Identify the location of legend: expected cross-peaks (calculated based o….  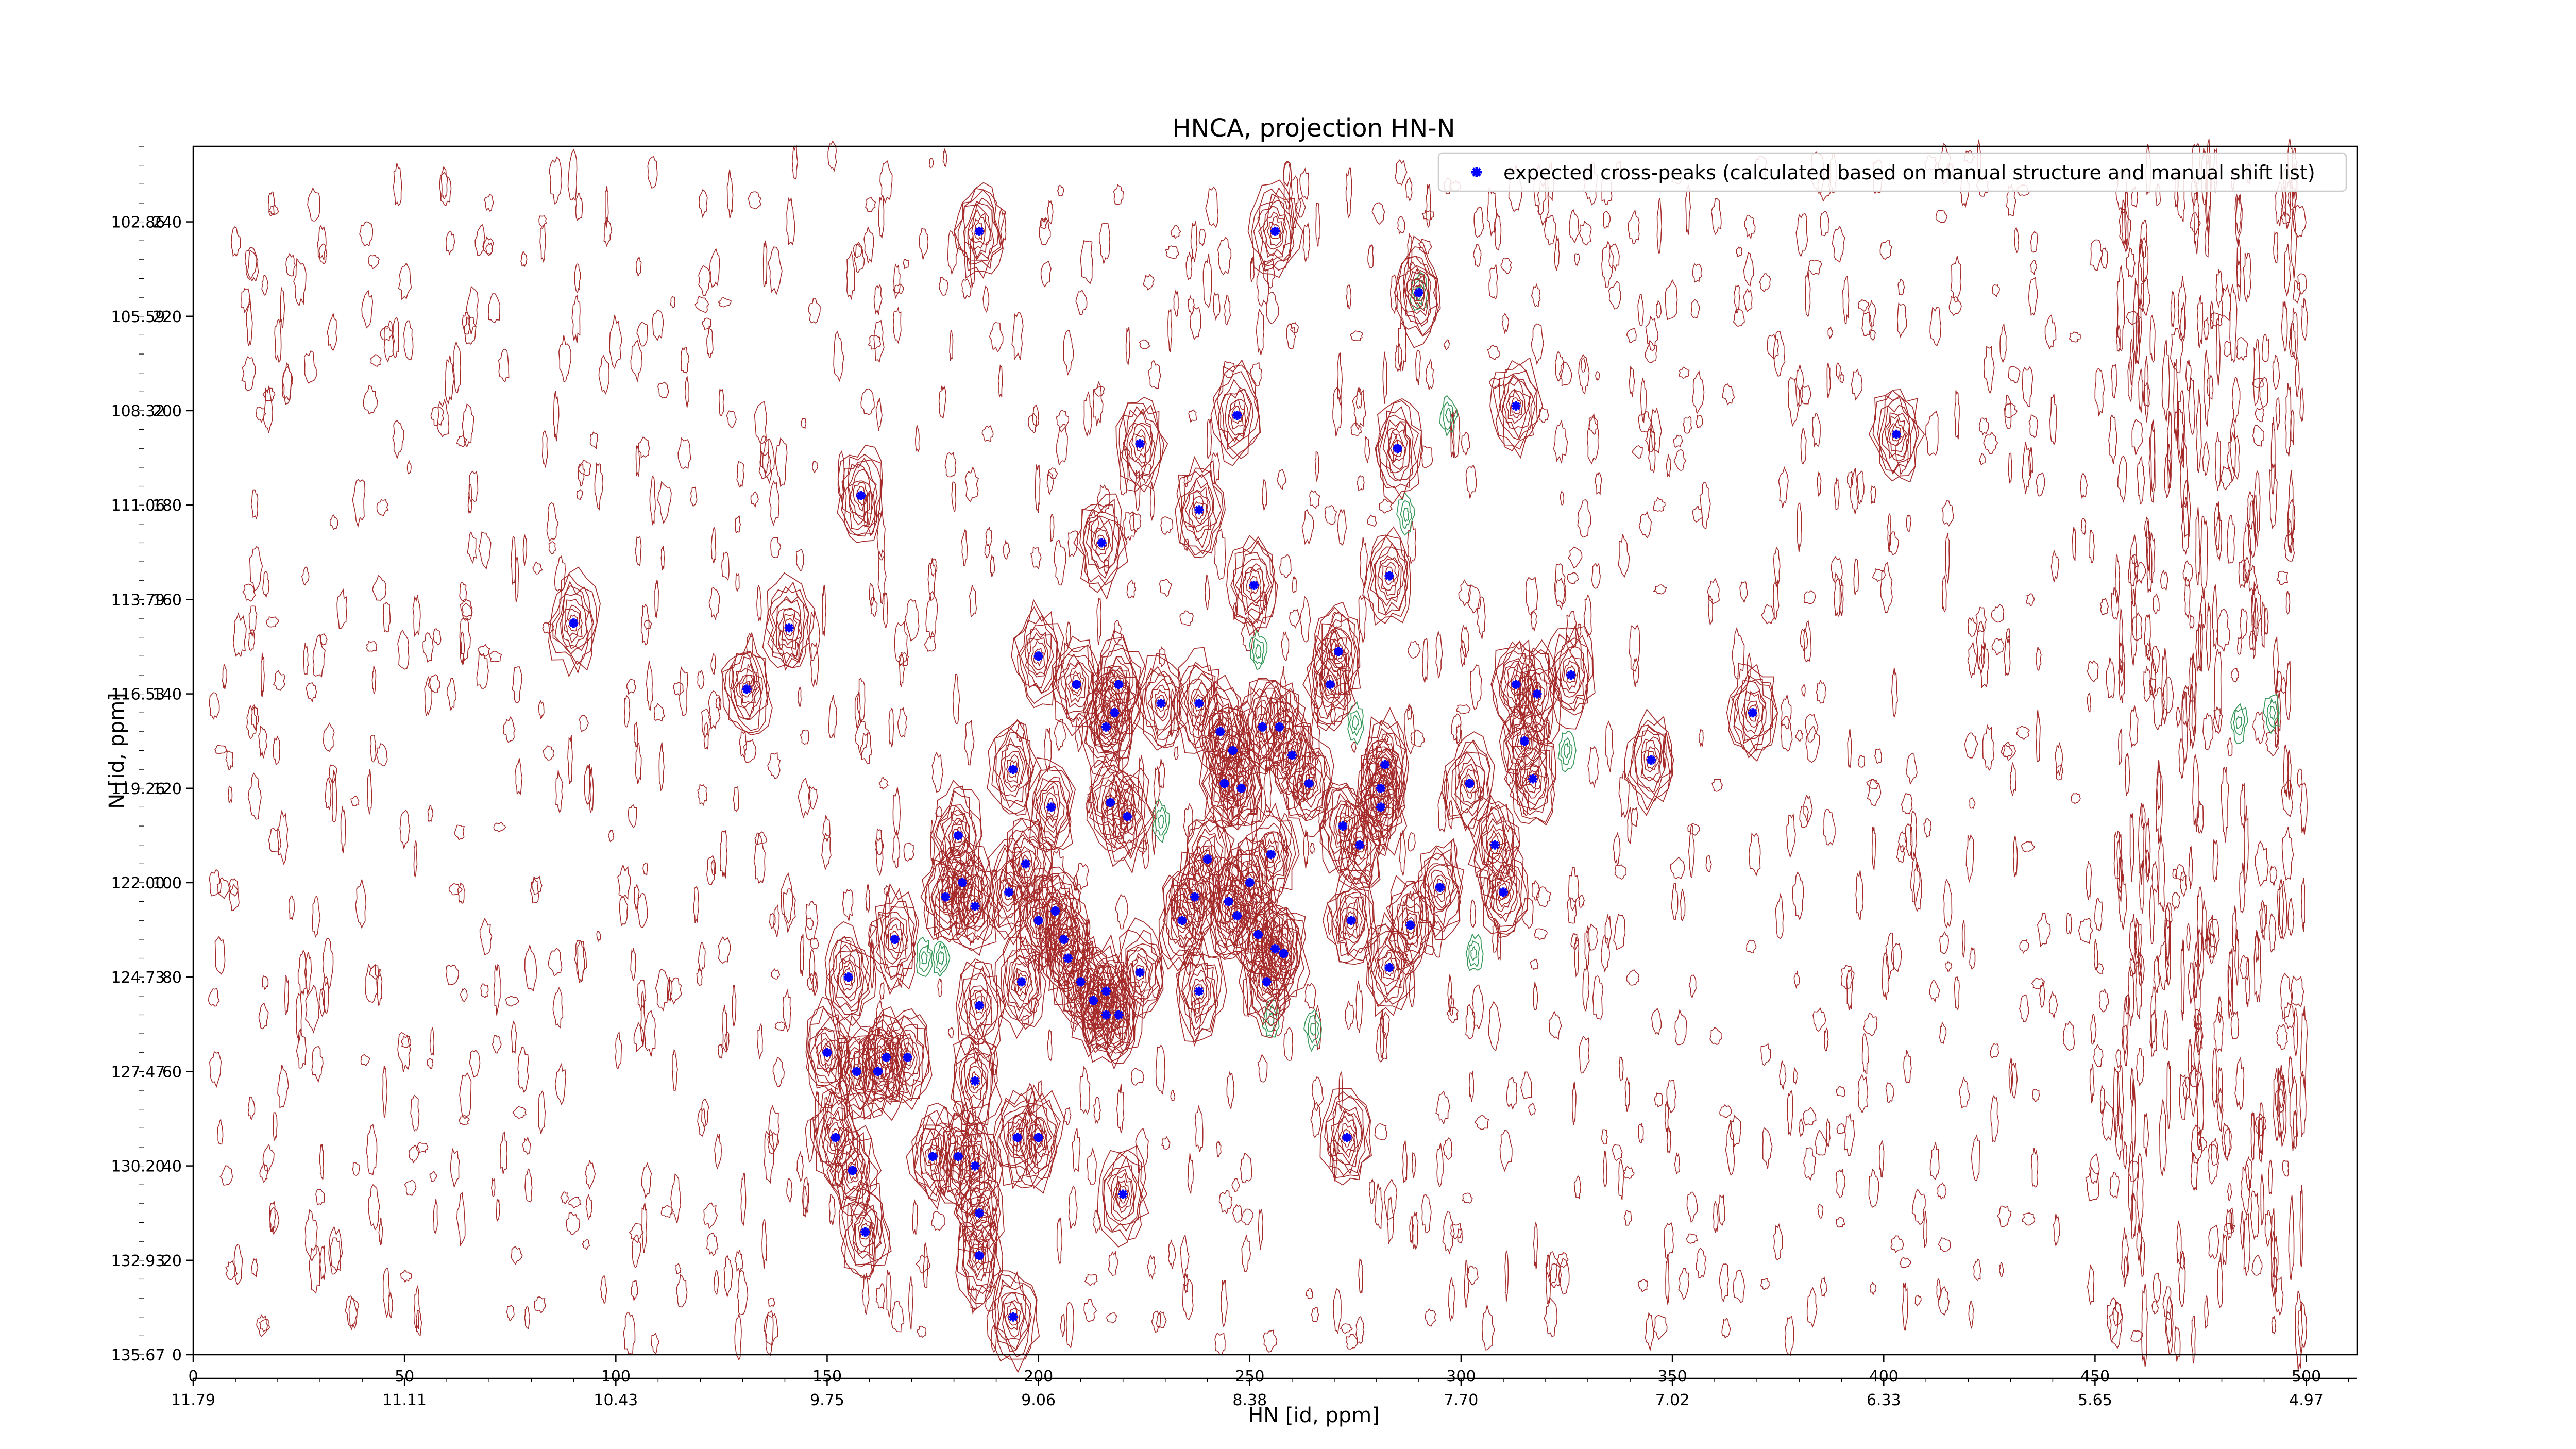
(1892, 172).